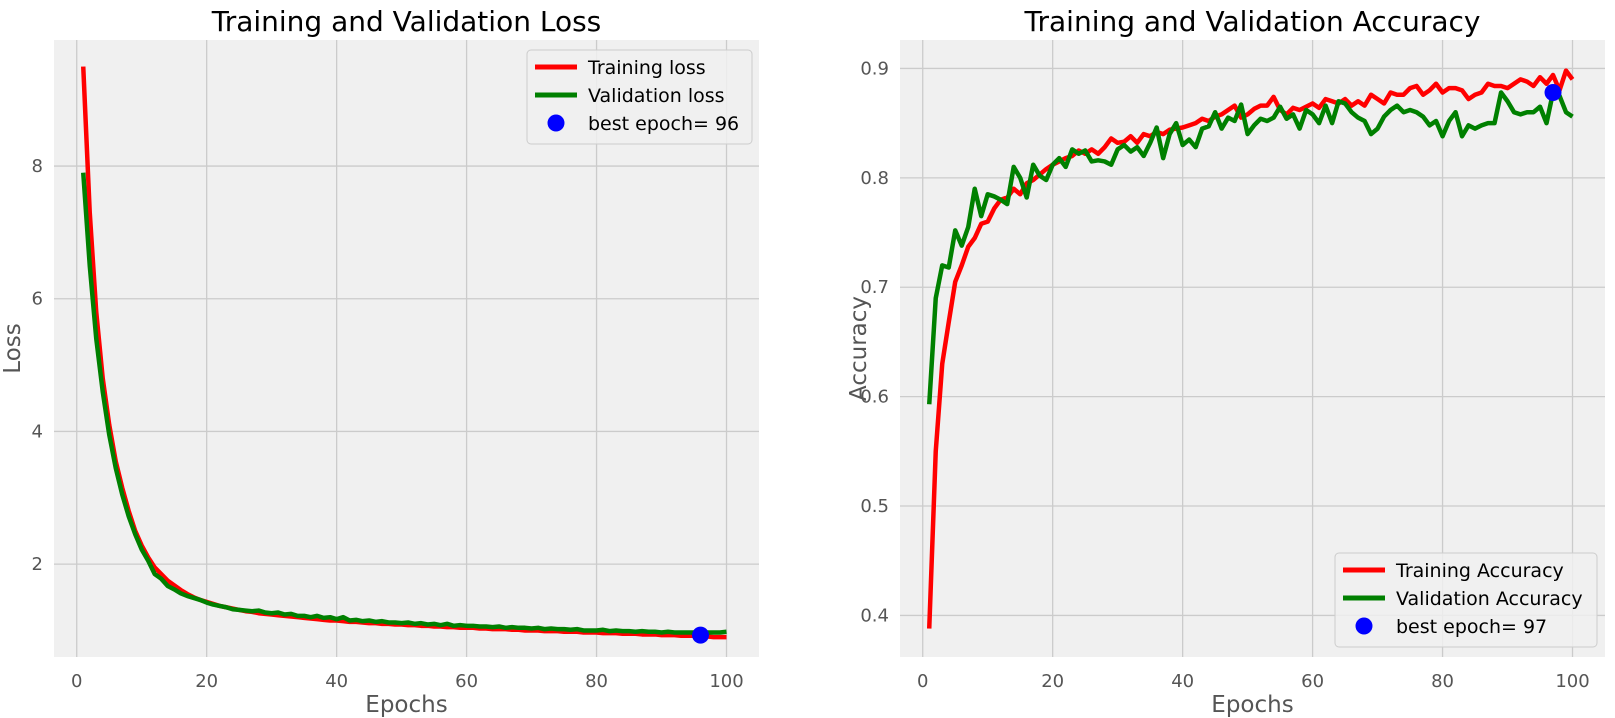  Describe the element at coordinates (1252, 21) in the screenshot. I see `chart-title: Training and Validation Accuracy` at that location.